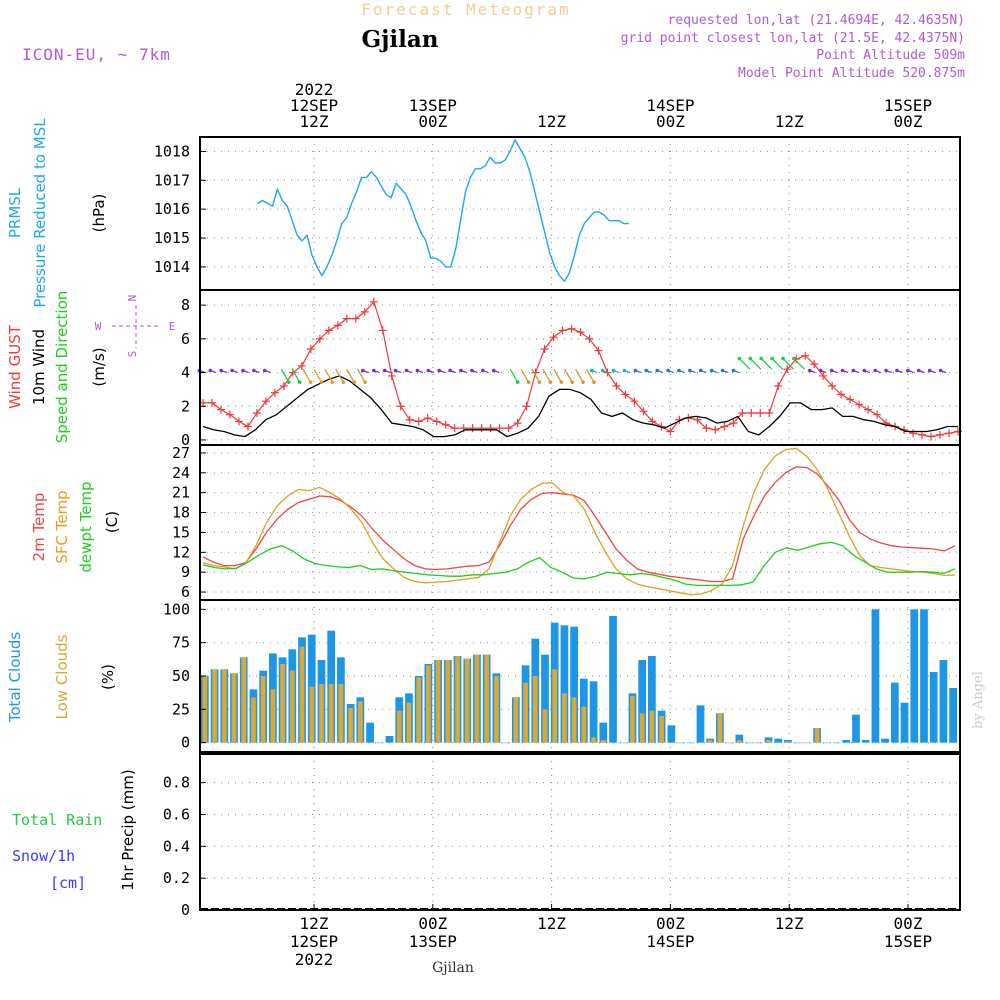  I want to click on top-axis-label: 2022, so click(314, 89).